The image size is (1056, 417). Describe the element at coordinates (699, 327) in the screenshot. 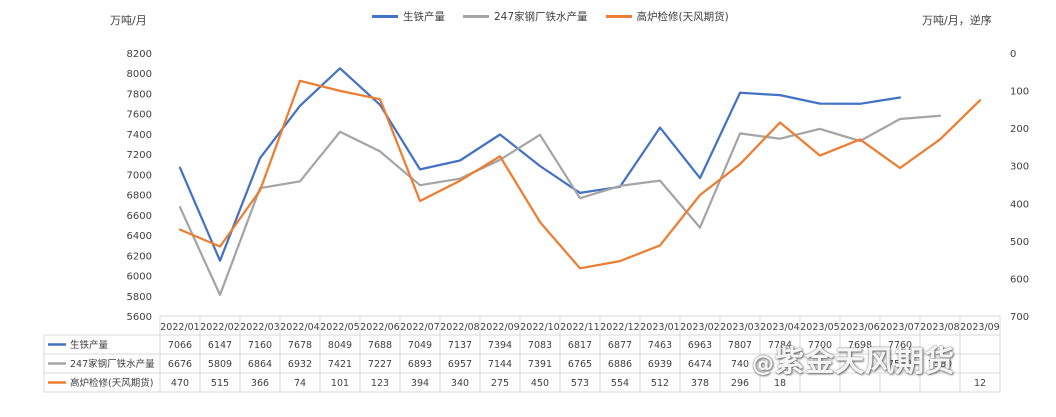

I see `x-axis-tick-label: 2023/02` at that location.